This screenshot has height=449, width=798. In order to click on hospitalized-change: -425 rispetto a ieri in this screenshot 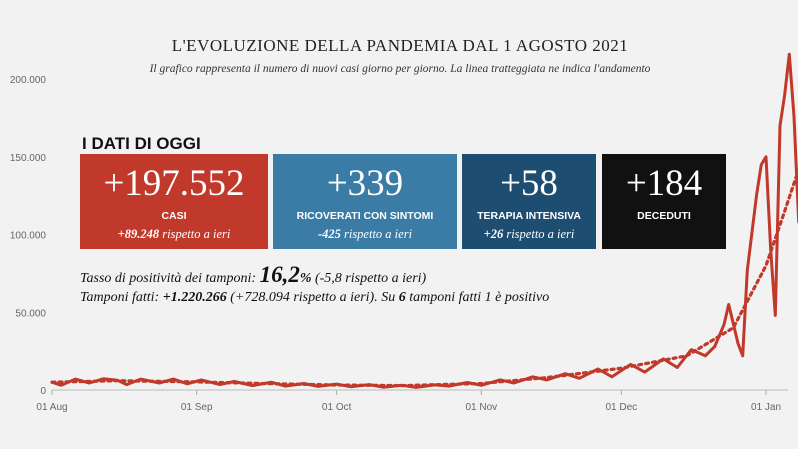, I will do `click(365, 234)`.